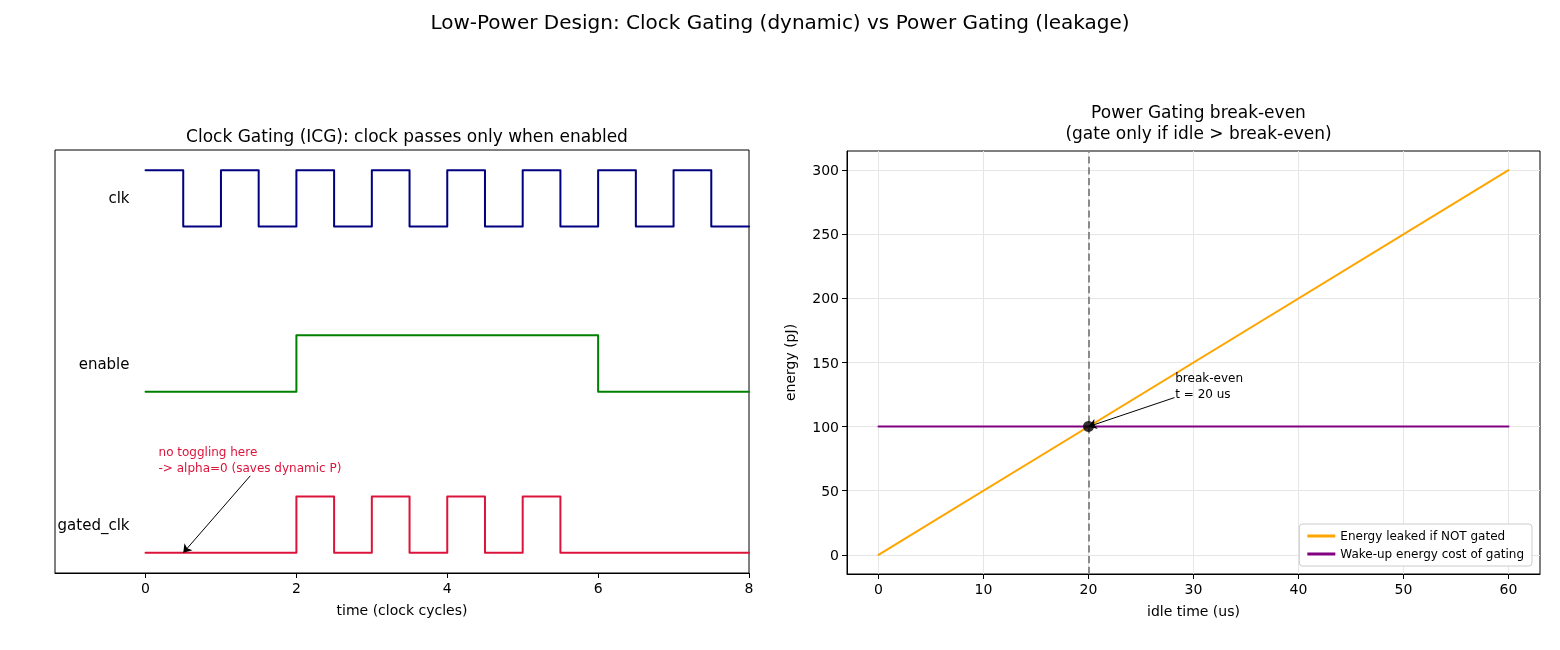 The width and height of the screenshot is (1560, 650). Describe the element at coordinates (407, 135) in the screenshot. I see `chart-title: Clock Gating (ICG): clock passes only when enabled` at that location.